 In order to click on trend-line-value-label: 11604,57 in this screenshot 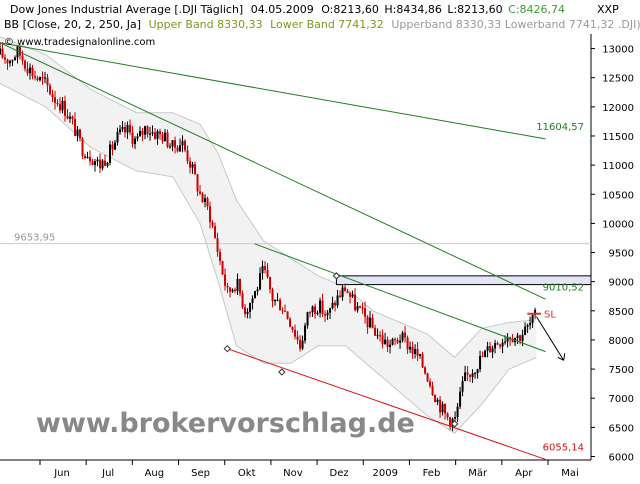, I will do `click(560, 127)`.